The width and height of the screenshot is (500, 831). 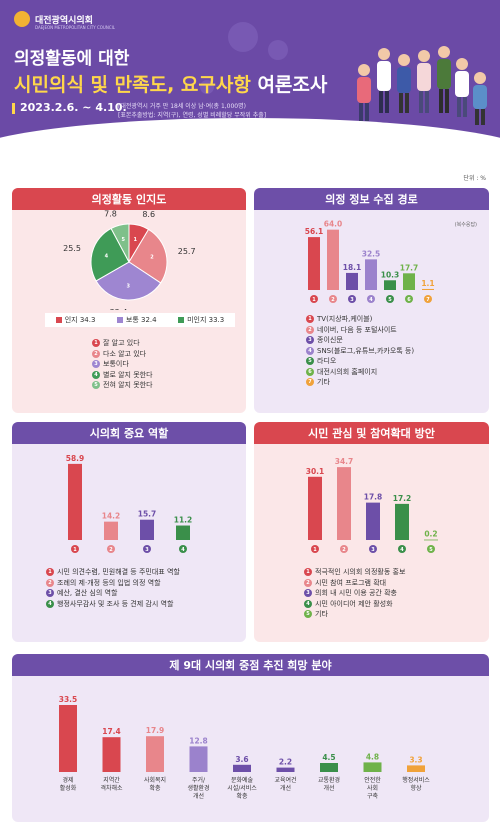 I want to click on legend-number: 2, so click(x=310, y=329).